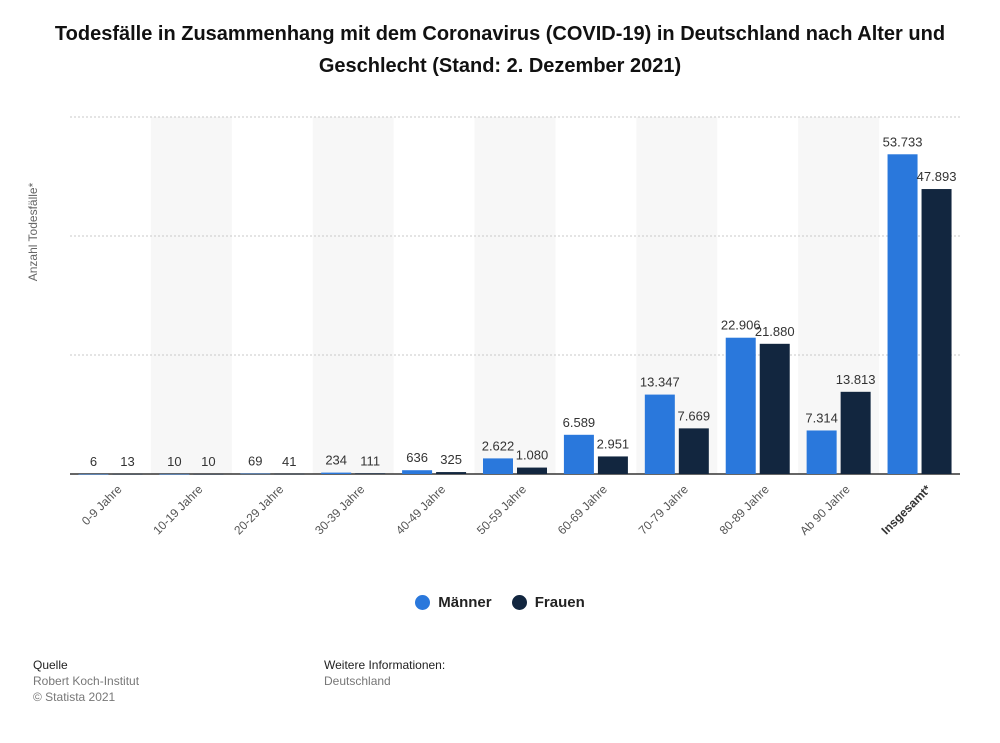 This screenshot has width=1000, height=743. Describe the element at coordinates (937, 176) in the screenshot. I see `value-label-frauen: 47.893` at that location.